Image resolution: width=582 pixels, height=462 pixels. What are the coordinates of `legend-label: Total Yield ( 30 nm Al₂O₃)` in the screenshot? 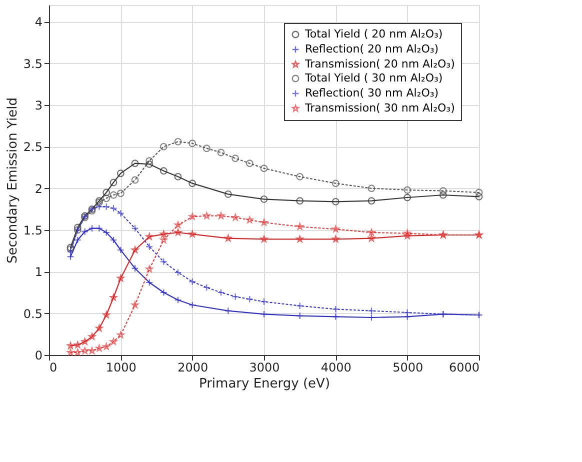 It's located at (373, 78).